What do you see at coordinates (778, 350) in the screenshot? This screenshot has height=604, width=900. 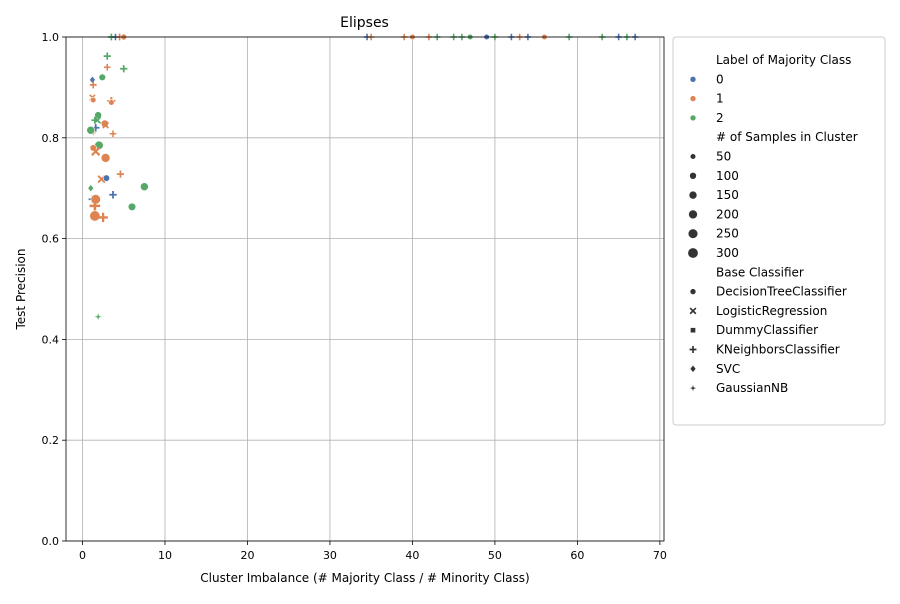 I see `legend-label: KNeighborsClassifier` at bounding box center [778, 350].